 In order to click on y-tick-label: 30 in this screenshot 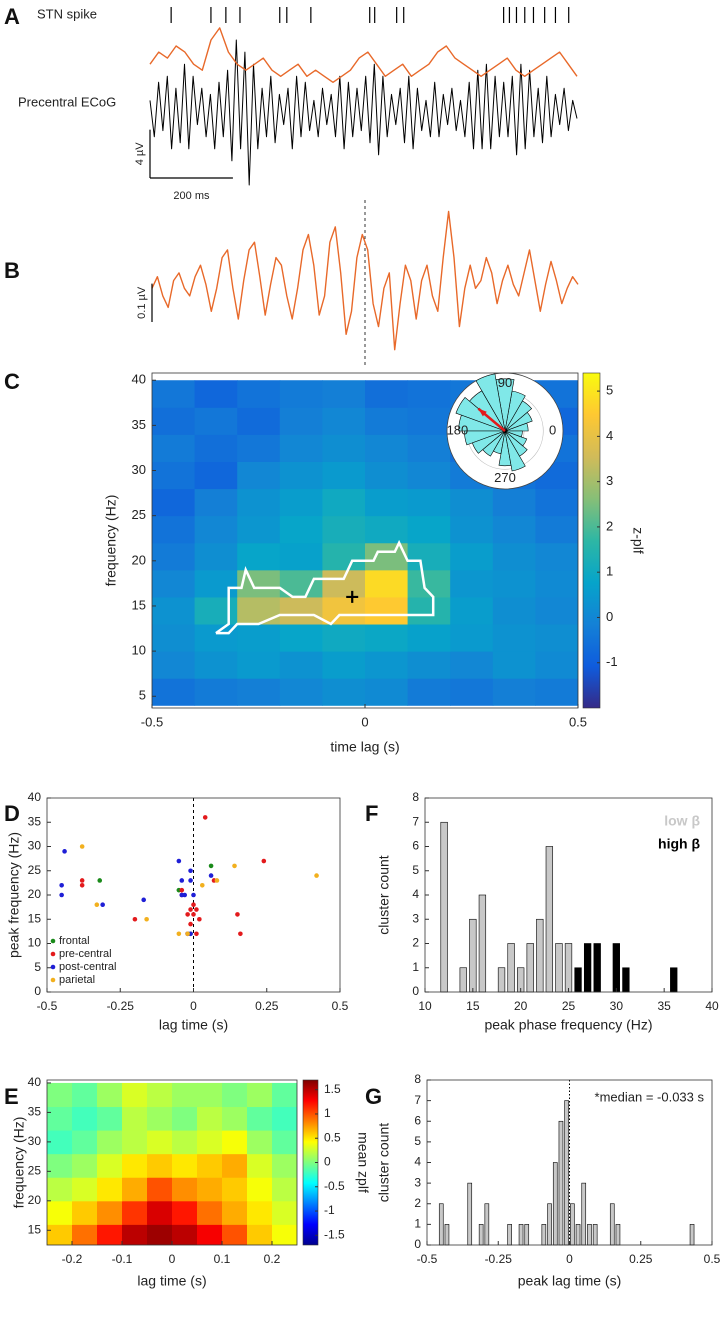, I will do `click(35, 846)`.